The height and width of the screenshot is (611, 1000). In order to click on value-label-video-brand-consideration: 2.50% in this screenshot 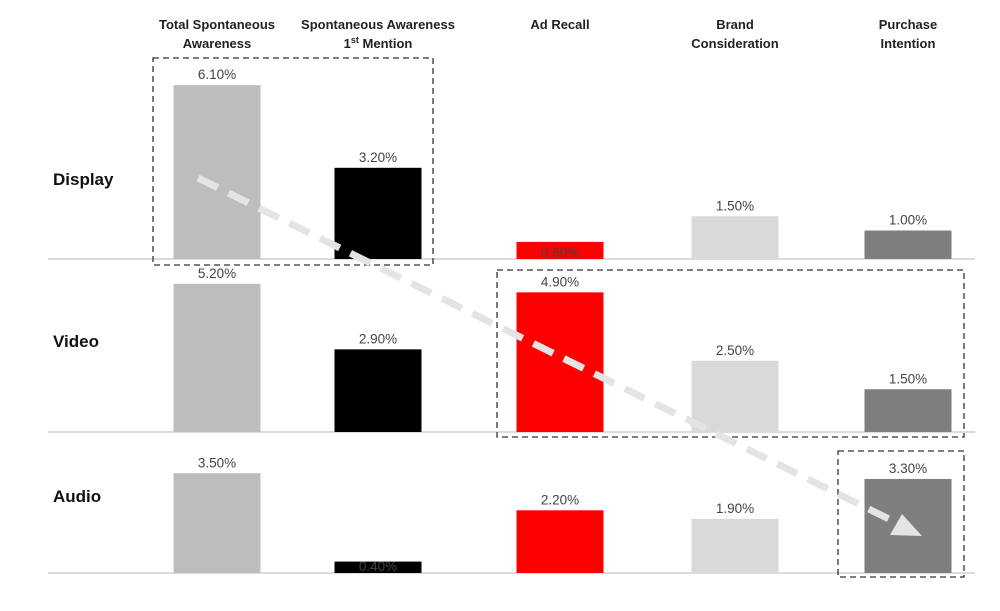, I will do `click(735, 350)`.